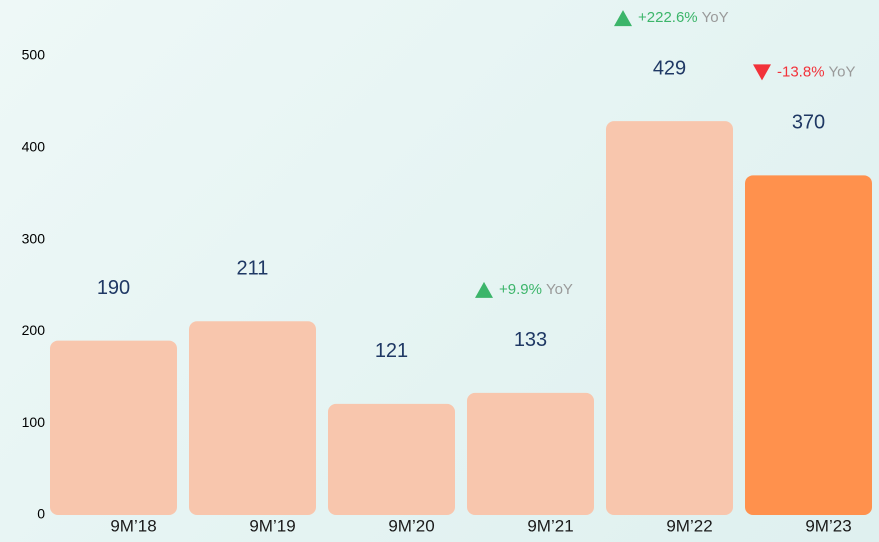 The width and height of the screenshot is (879, 542). I want to click on value-label: 370, so click(808, 123).